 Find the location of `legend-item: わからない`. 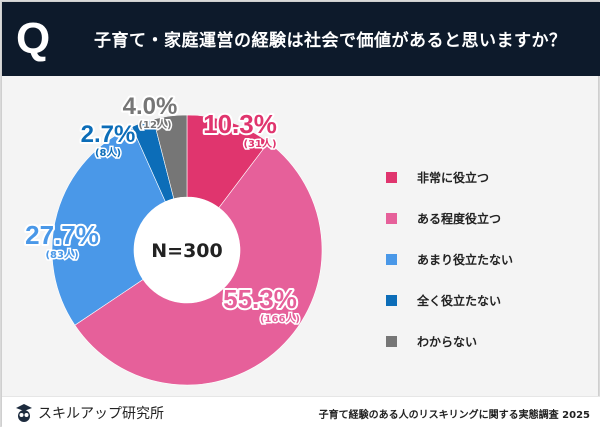

legend-item: わからない is located at coordinates (449, 341).